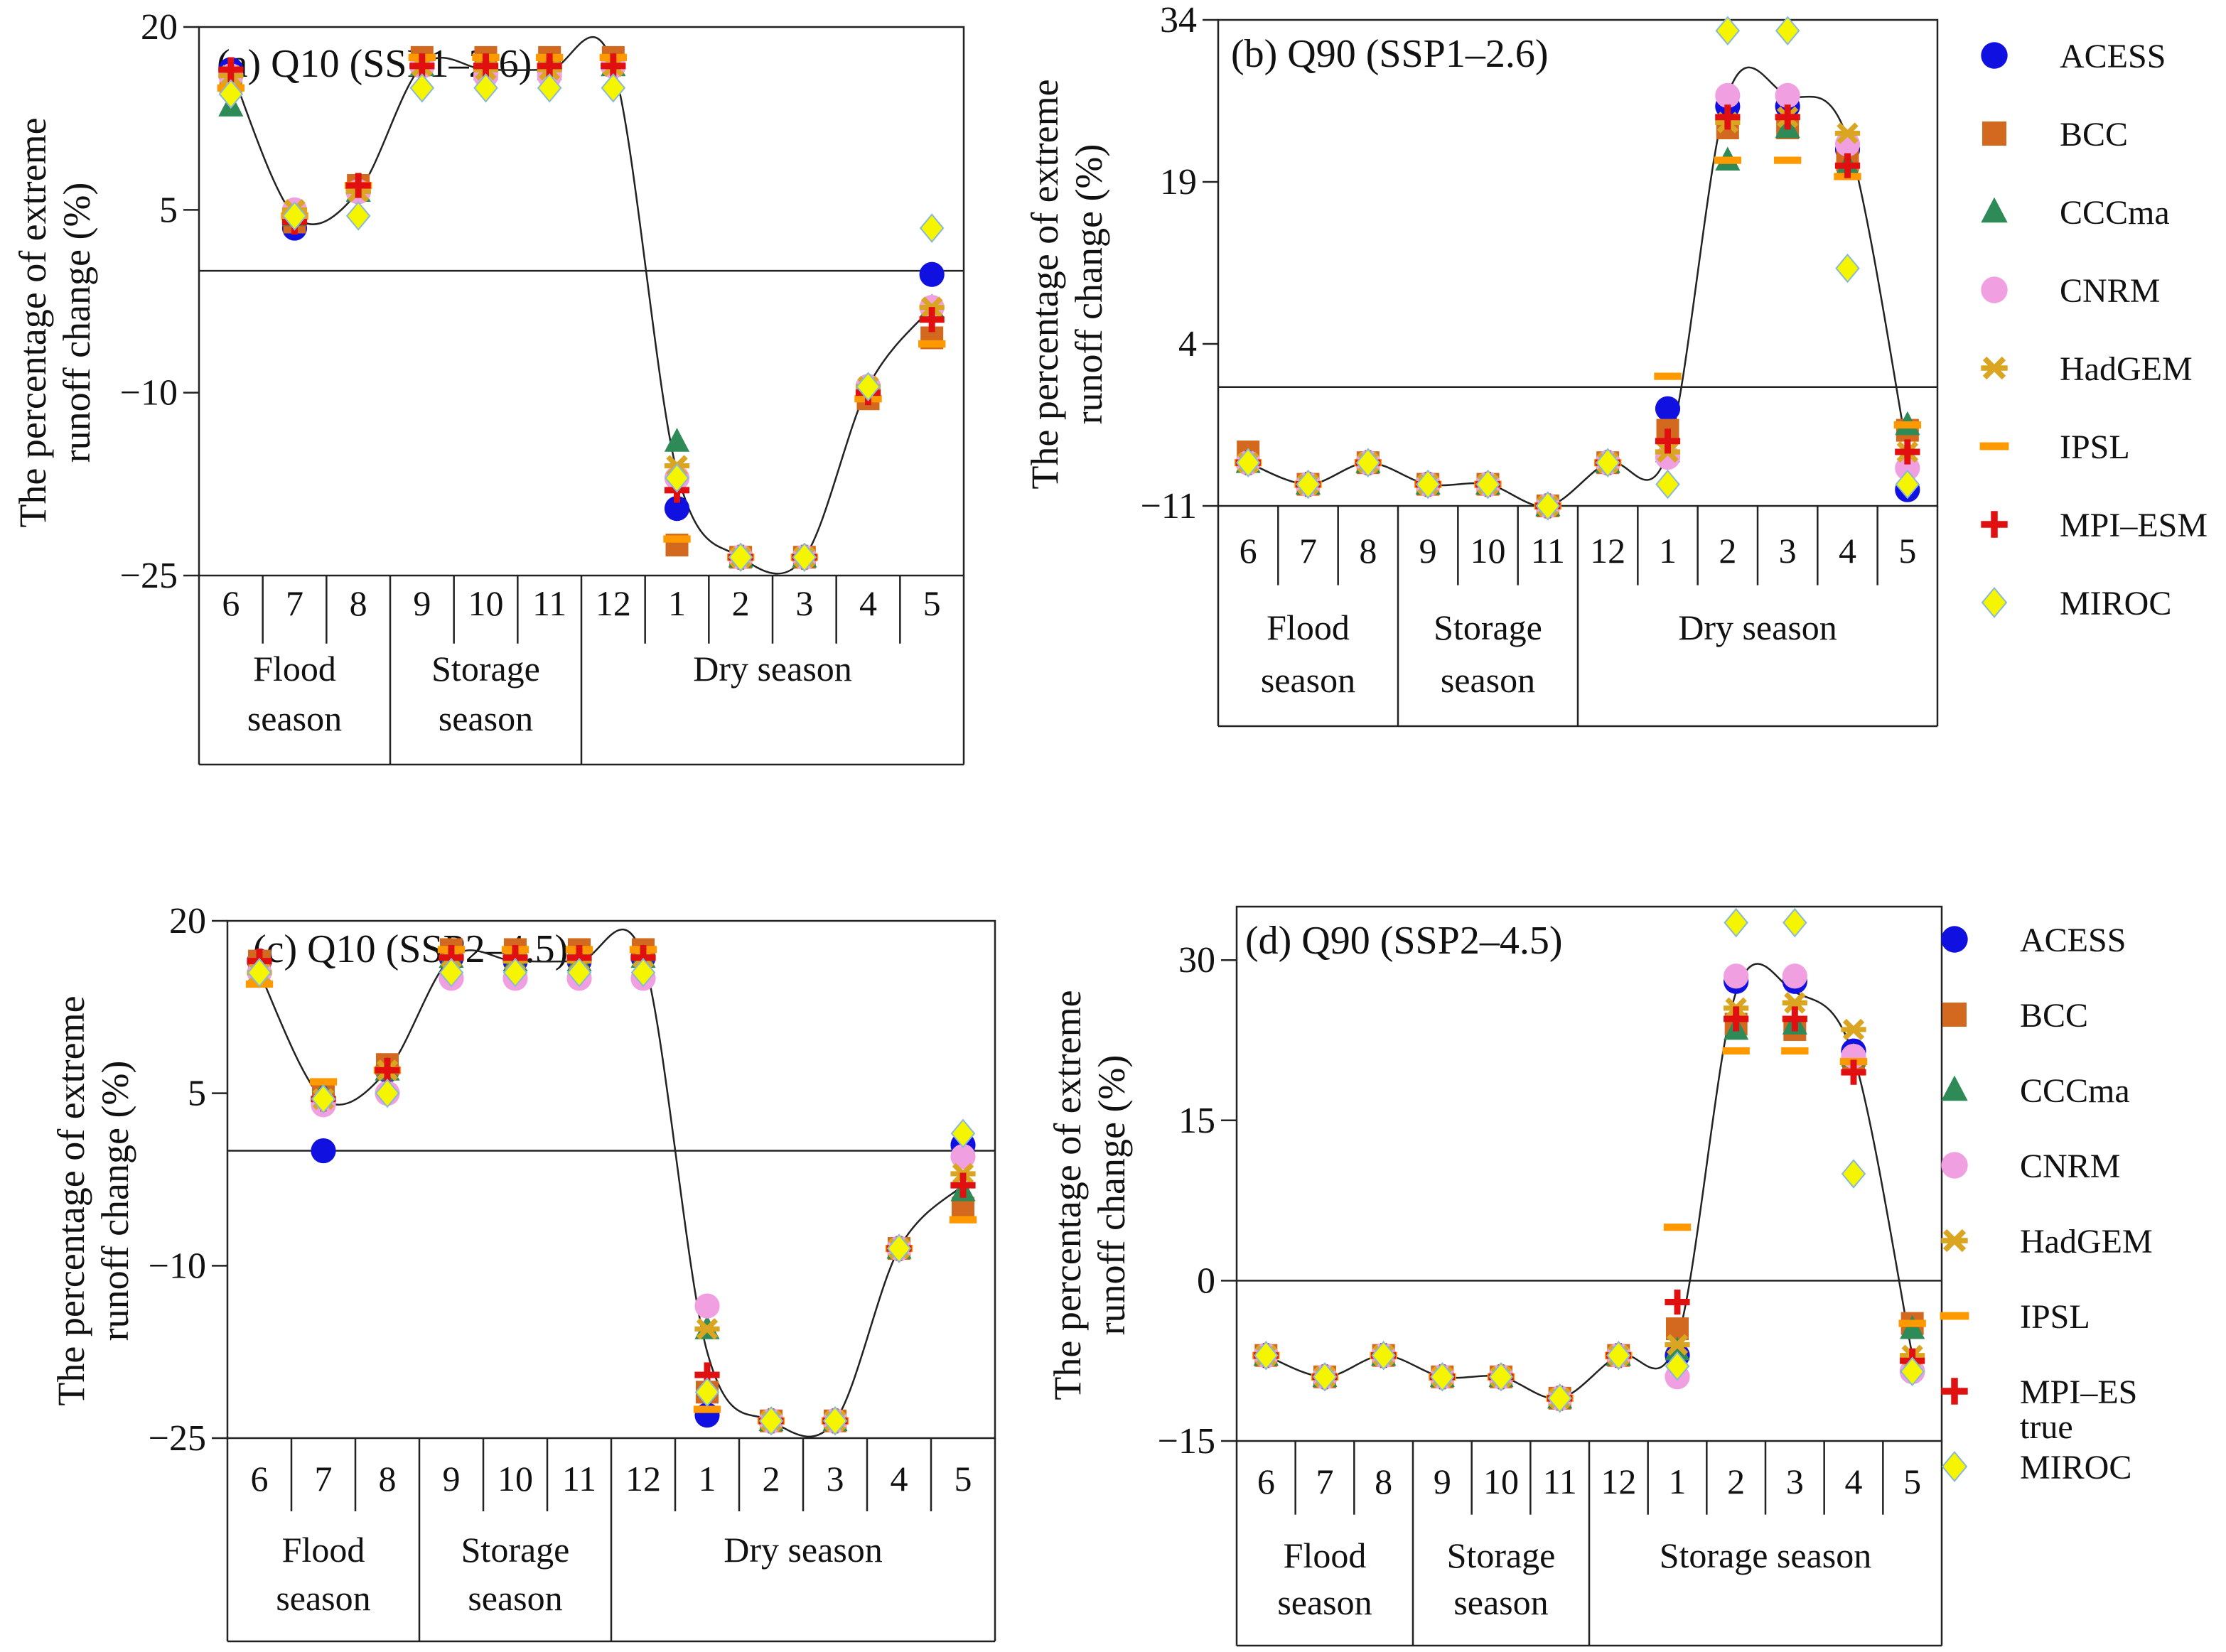  Describe the element at coordinates (197, 1094) in the screenshot. I see `y-tick-label: 5` at that location.